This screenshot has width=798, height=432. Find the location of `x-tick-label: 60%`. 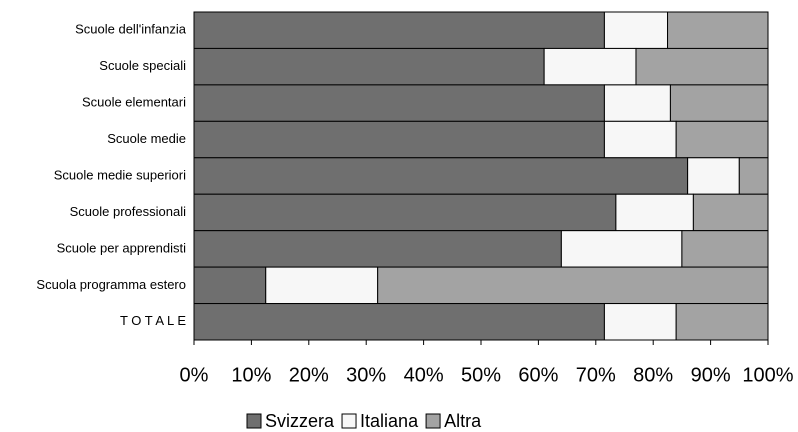

x-tick-label: 60% is located at coordinates (538, 375).